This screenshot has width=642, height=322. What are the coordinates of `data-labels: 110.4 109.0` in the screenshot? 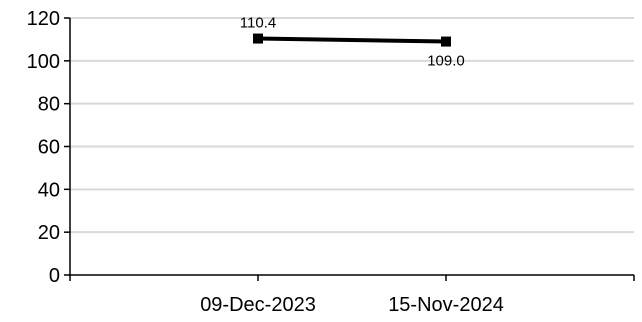 It's located at (352, 42).